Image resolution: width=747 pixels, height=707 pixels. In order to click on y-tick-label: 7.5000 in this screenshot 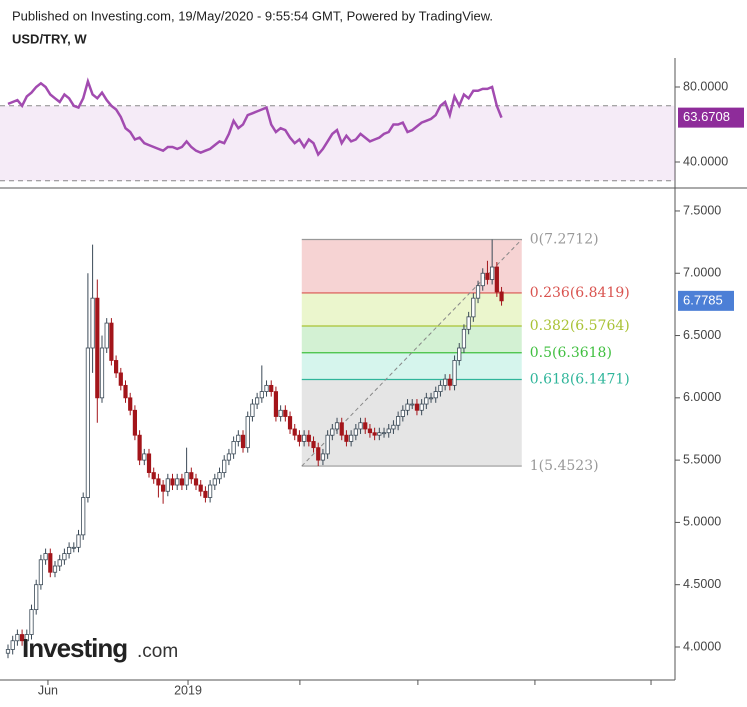, I will do `click(702, 210)`.